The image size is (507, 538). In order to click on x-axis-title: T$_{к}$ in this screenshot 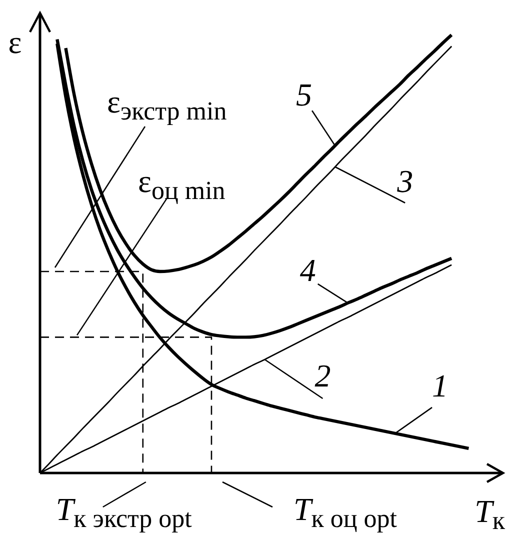, I will do `click(490, 514)`.